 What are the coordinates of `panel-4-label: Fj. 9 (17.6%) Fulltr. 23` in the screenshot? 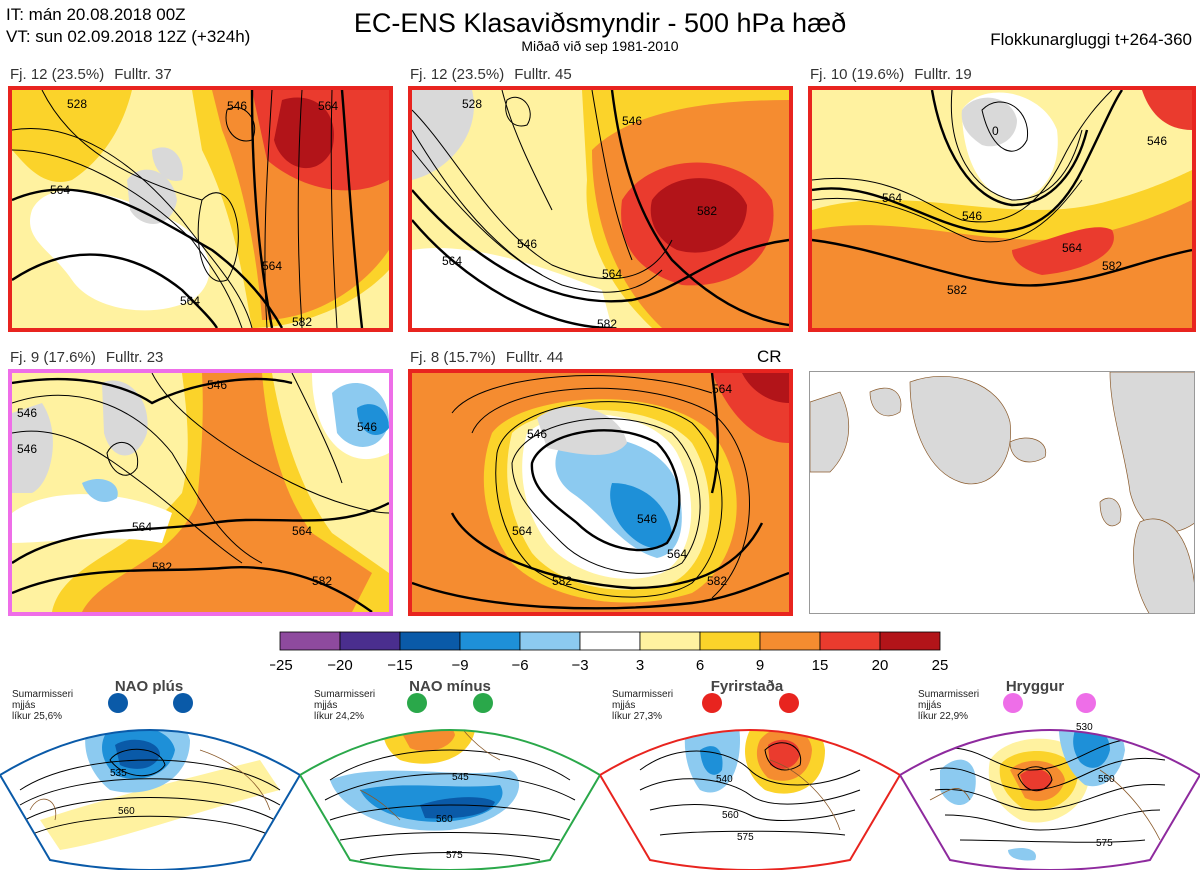 It's located at (91, 357).